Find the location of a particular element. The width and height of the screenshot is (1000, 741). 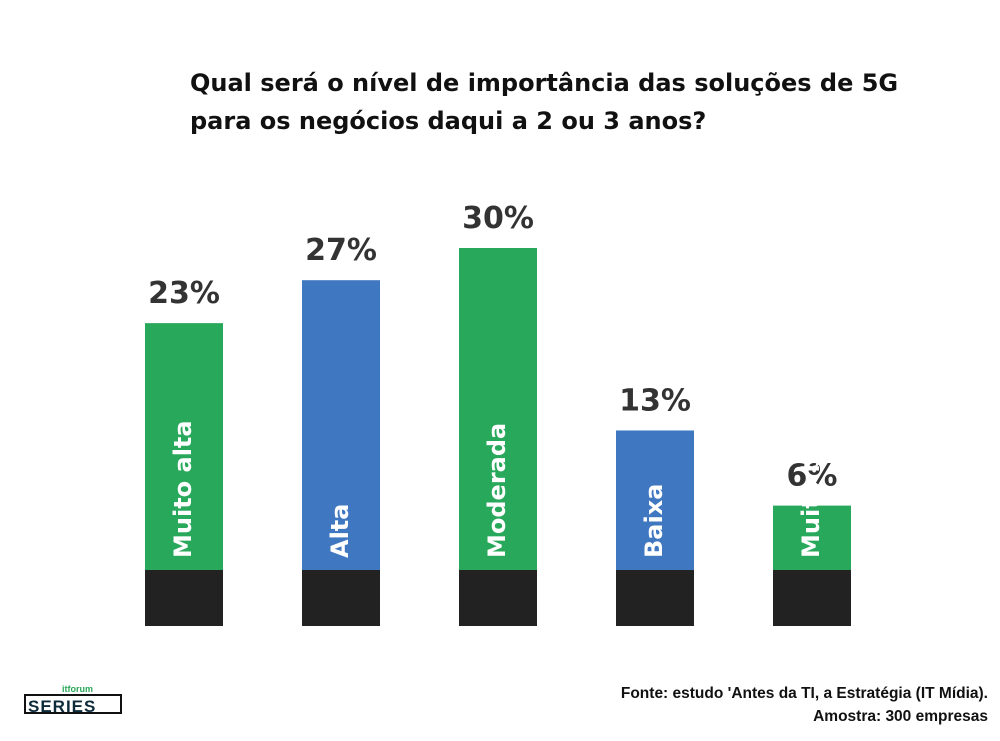

value-label-4: 6% is located at coordinates (812, 476).